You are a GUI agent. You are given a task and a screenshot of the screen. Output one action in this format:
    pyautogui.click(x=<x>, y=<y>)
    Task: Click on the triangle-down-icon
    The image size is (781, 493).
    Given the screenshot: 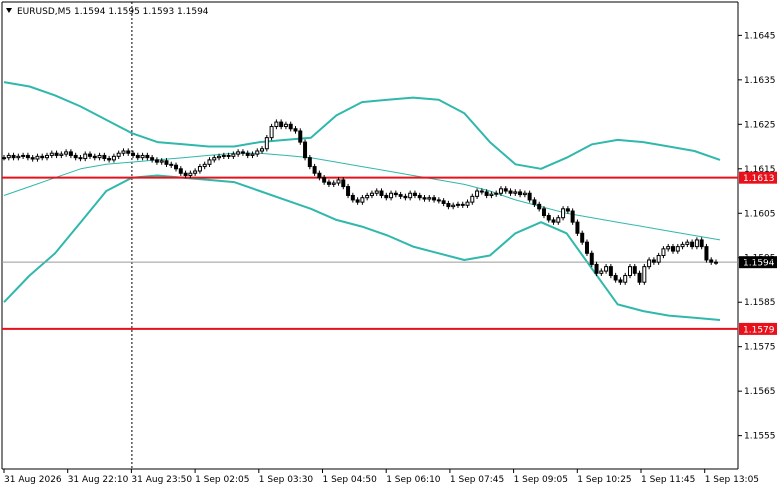 What is the action you would take?
    pyautogui.click(x=9, y=10)
    